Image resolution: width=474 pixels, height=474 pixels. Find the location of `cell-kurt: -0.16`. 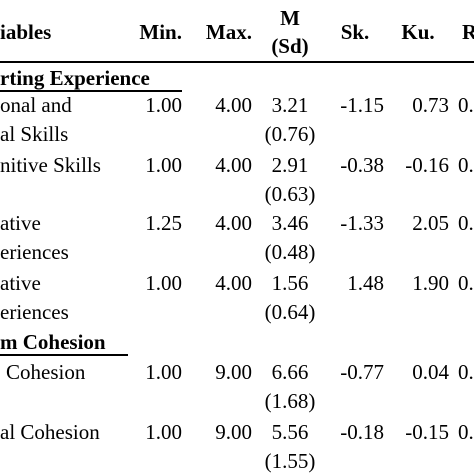

cell-kurt: -0.16 is located at coordinates (427, 165).